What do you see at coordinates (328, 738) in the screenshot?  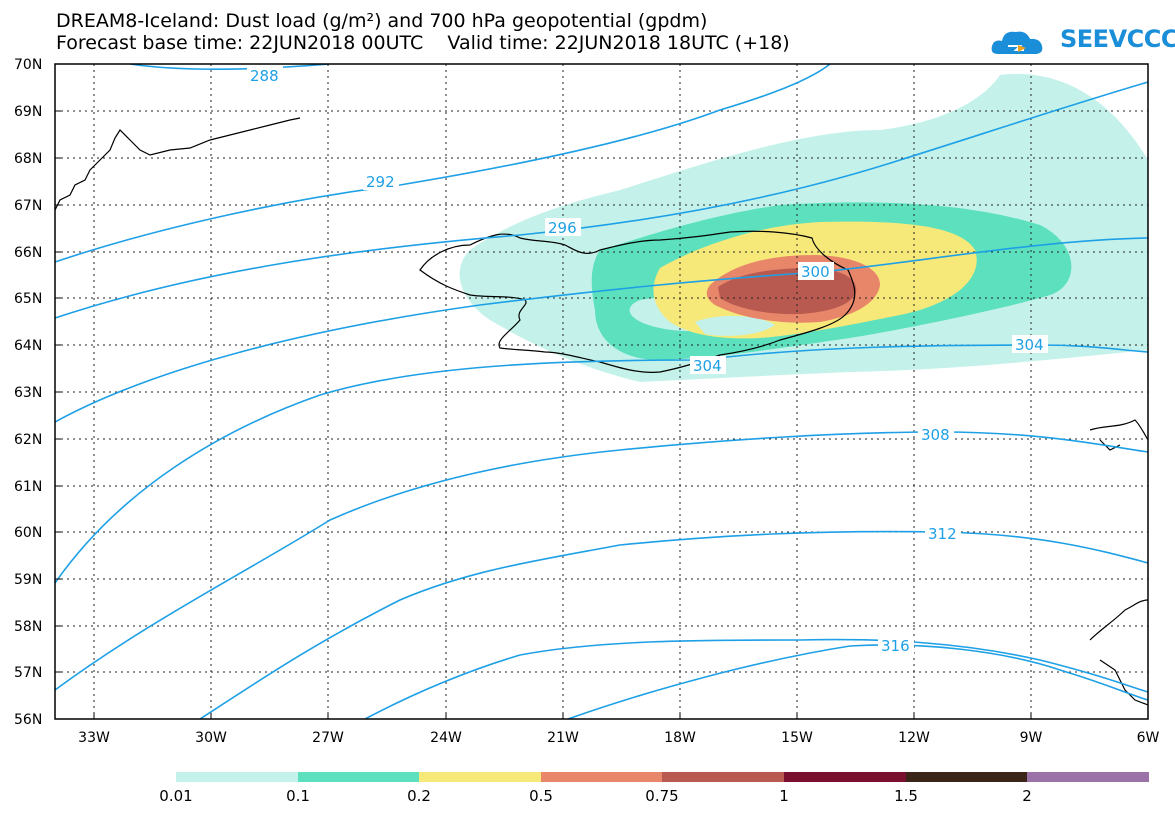 I see `lon-label: 27W` at bounding box center [328, 738].